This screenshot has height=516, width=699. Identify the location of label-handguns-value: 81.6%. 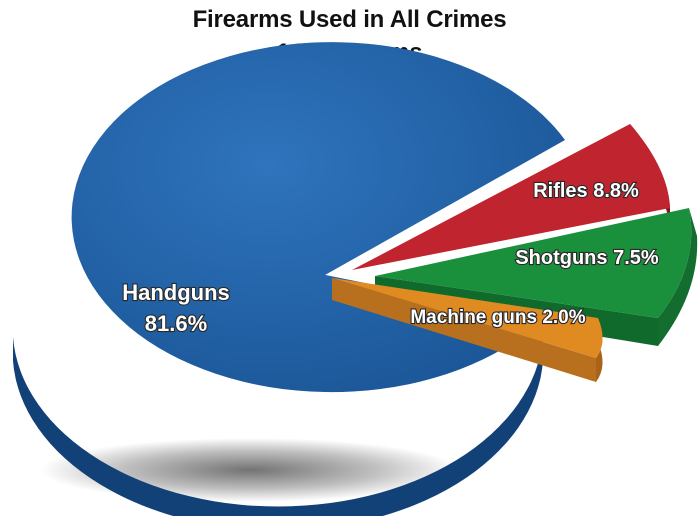
(176, 323).